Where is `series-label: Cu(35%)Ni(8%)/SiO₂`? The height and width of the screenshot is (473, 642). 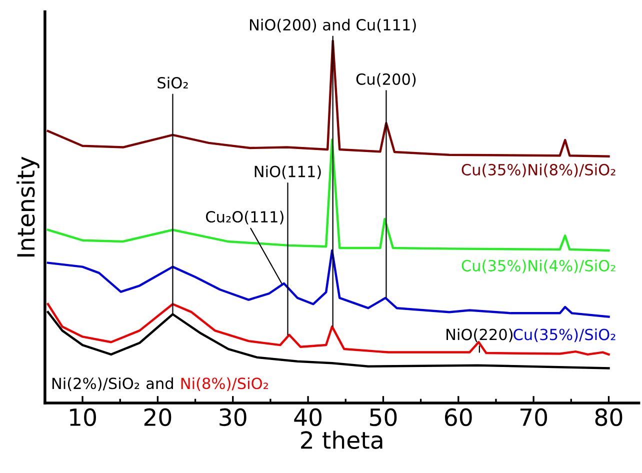
series-label: Cu(35%)Ni(8%)/SiO₂ is located at coordinates (539, 171).